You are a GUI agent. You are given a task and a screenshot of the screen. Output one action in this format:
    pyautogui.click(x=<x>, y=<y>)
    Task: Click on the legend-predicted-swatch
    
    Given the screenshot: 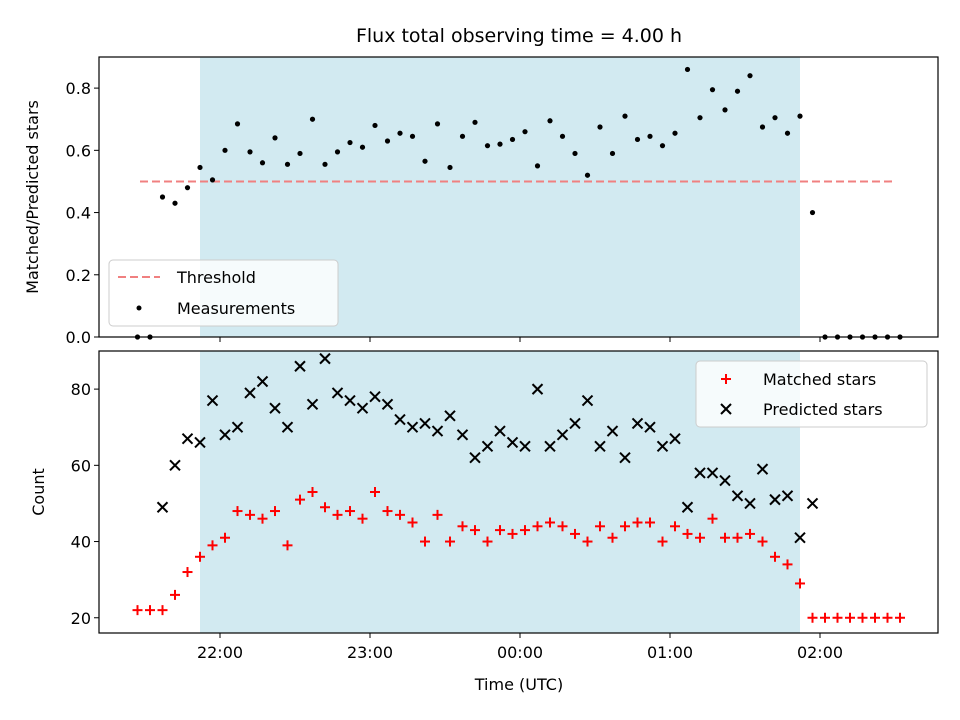 What is the action you would take?
    pyautogui.click(x=726, y=409)
    